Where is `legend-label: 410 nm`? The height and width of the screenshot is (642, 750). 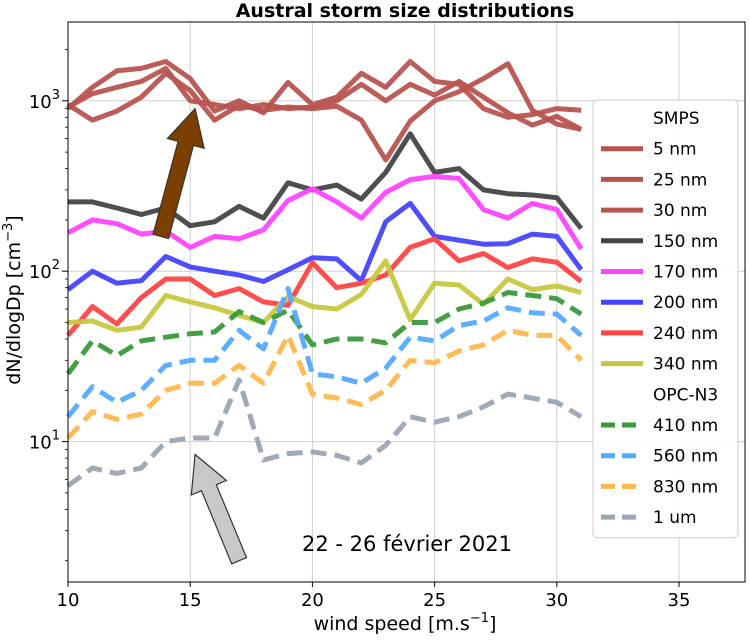
legend-label: 410 nm is located at coordinates (685, 426).